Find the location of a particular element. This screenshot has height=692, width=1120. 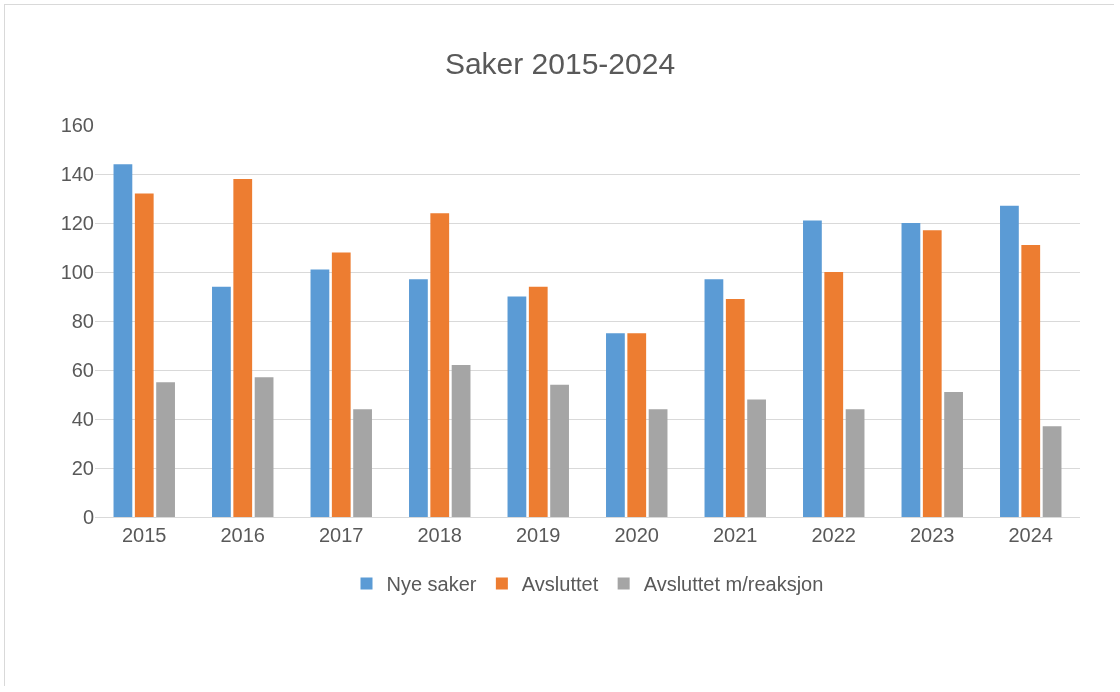

x-tick-label: 2019 is located at coordinates (538, 535).